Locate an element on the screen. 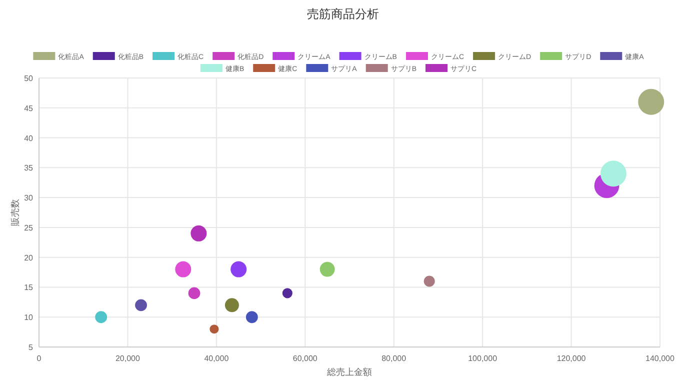  y-tick-label: 35 is located at coordinates (29, 168).